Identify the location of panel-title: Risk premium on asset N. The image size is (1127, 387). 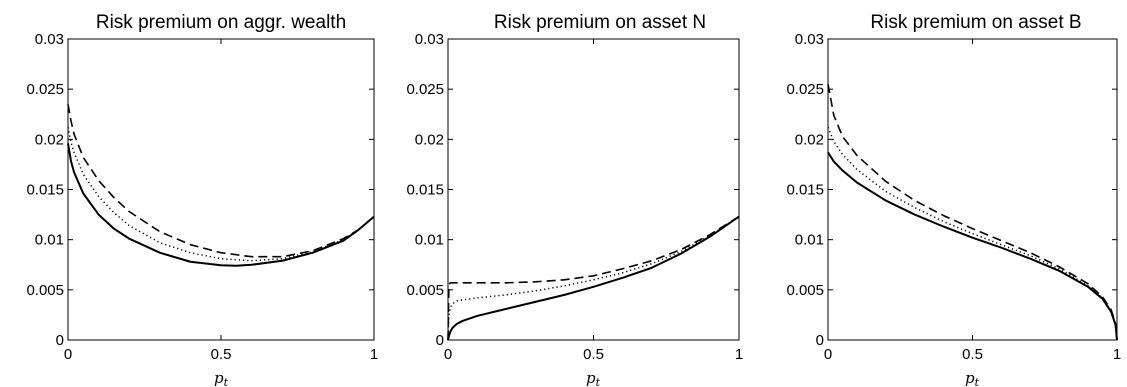
(600, 22).